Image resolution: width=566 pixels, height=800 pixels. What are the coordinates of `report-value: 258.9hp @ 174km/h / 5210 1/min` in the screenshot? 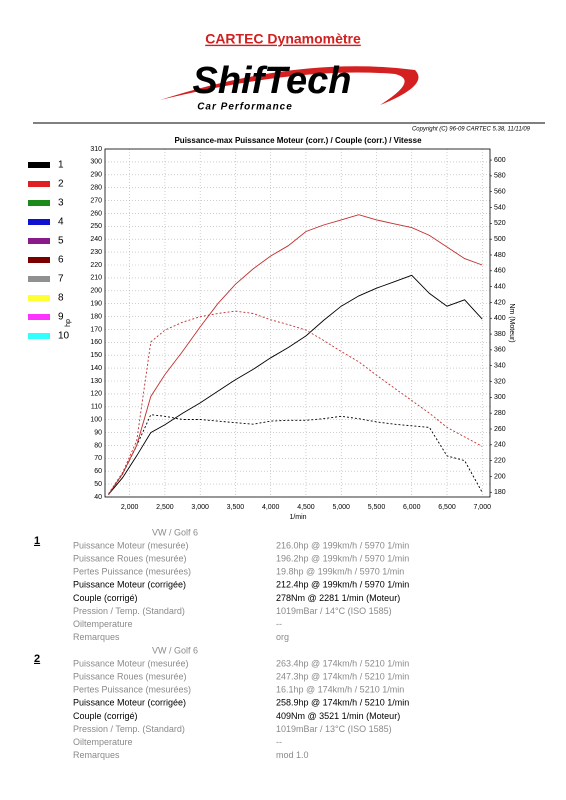 It's located at (342, 703).